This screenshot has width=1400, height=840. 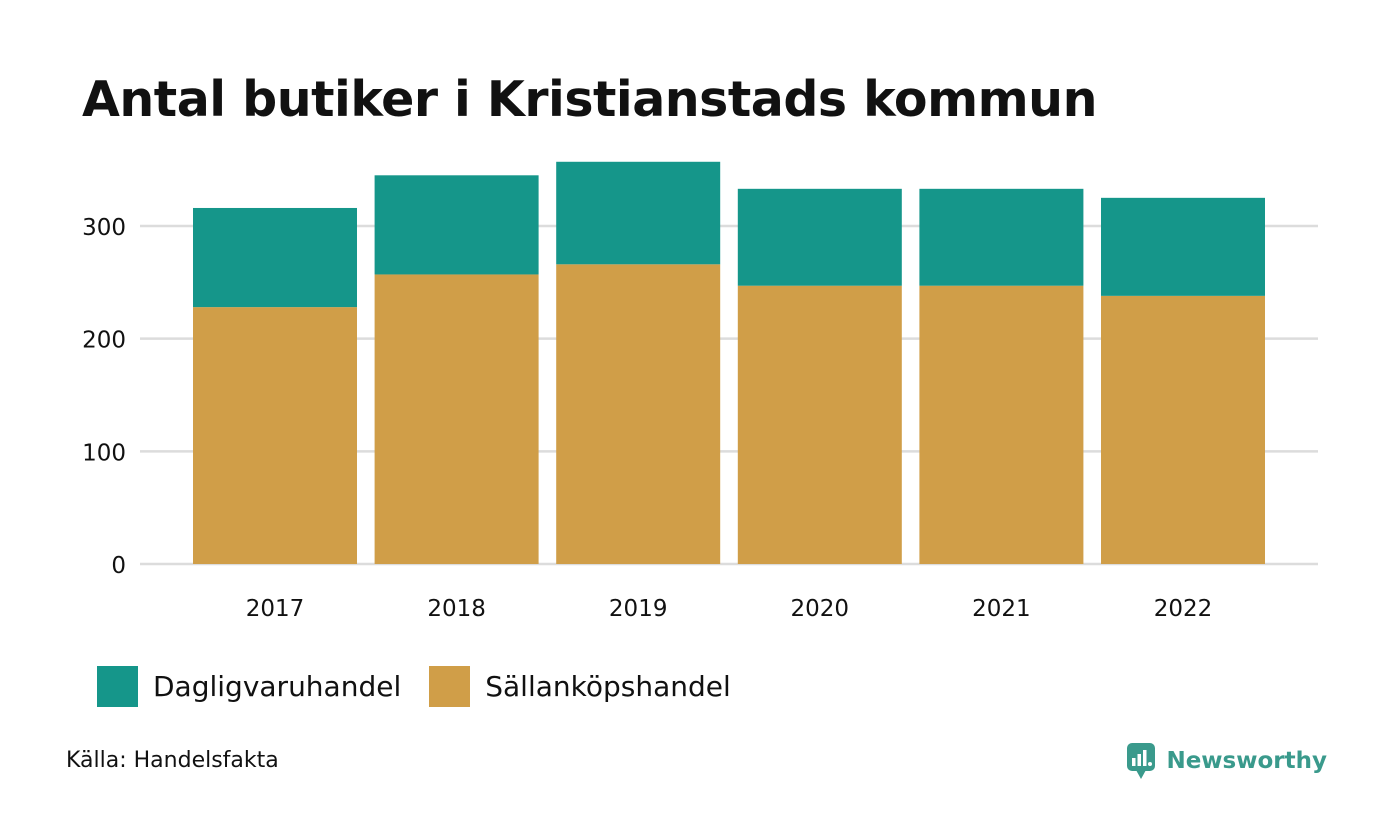 What do you see at coordinates (820, 609) in the screenshot?
I see `x-tick-label: 2020` at bounding box center [820, 609].